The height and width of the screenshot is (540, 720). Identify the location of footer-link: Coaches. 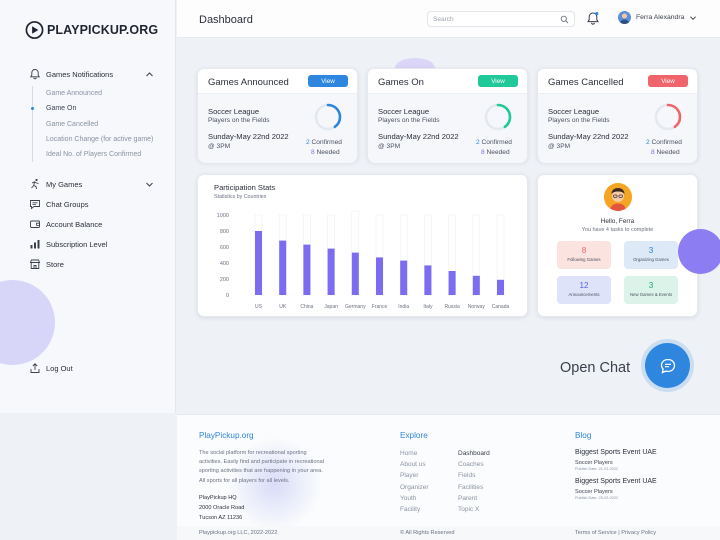
(471, 465).